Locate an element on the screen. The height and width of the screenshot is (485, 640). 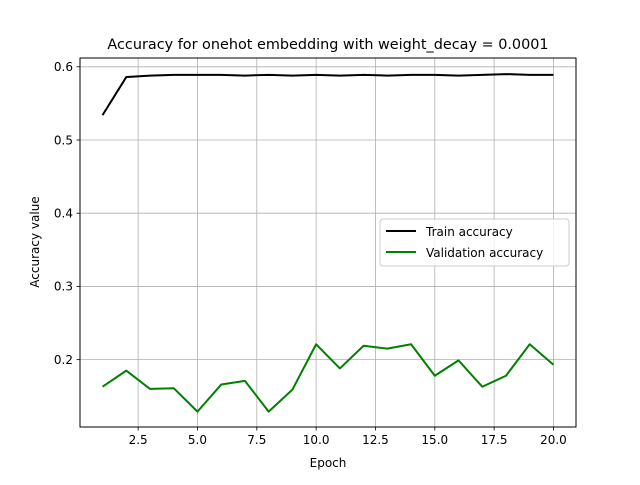
y-tick-label: 0.2 is located at coordinates (63, 360).